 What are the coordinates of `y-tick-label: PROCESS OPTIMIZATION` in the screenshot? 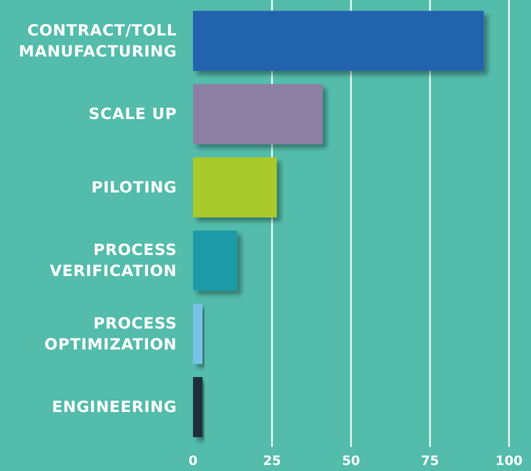 It's located at (110, 334).